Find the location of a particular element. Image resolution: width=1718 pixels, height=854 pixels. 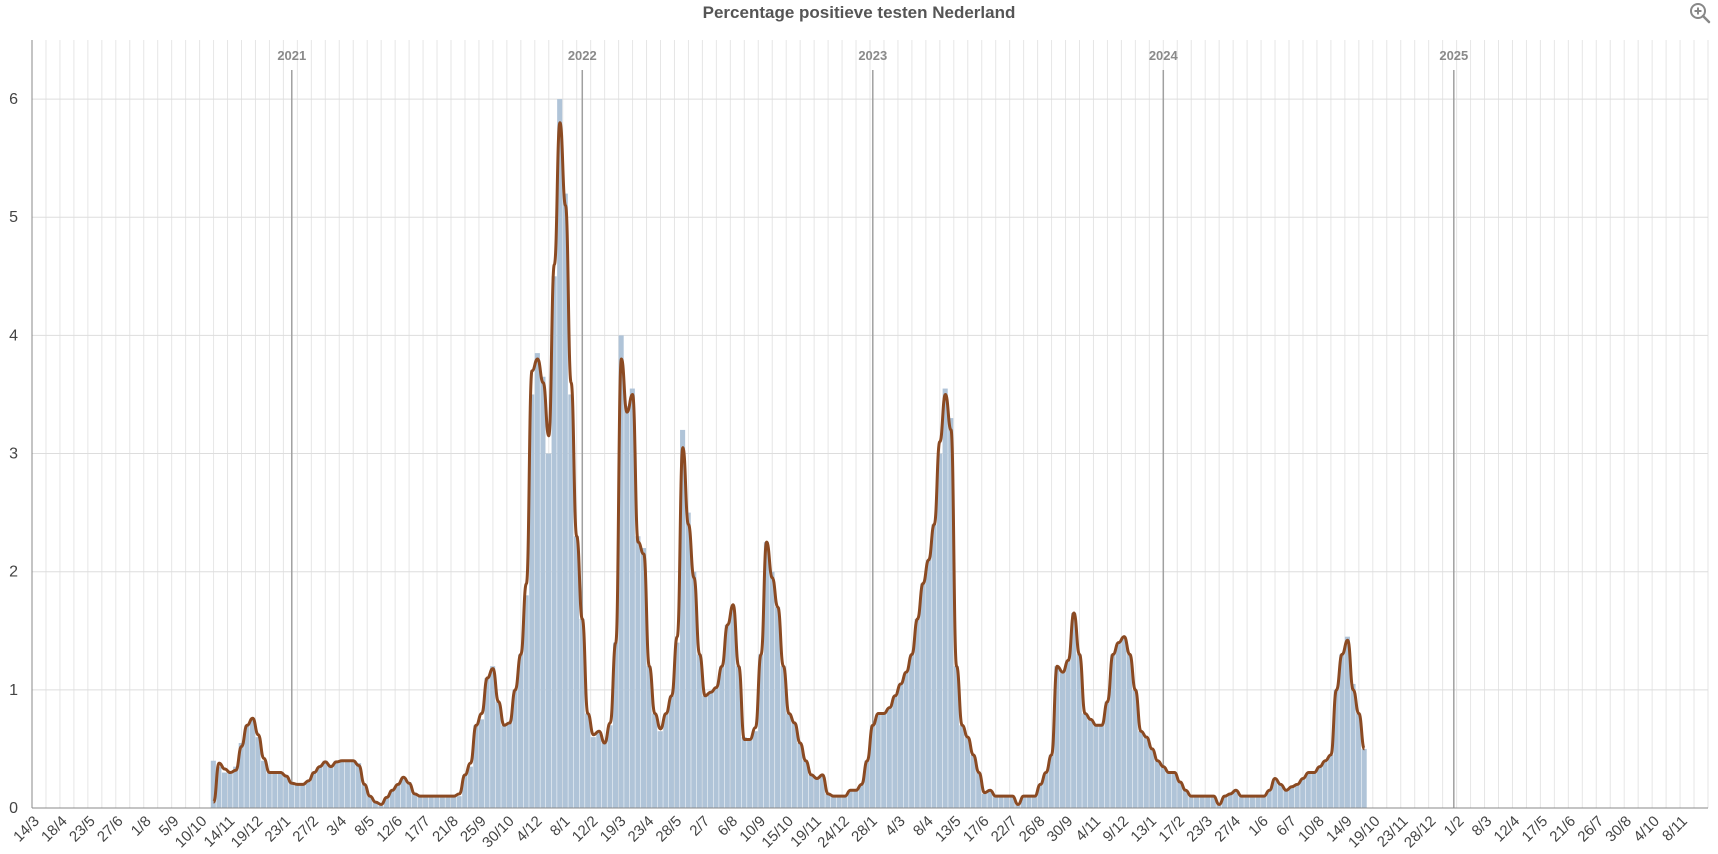

x-tick-label: 23/1 is located at coordinates (278, 829).